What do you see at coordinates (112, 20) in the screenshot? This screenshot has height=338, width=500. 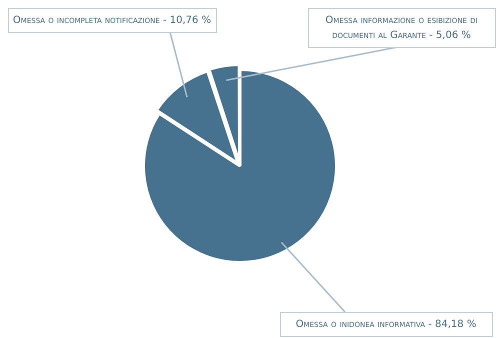 I see `slice-label: Omessa o incompleta notificazione - 10,76 %` at bounding box center [112, 20].